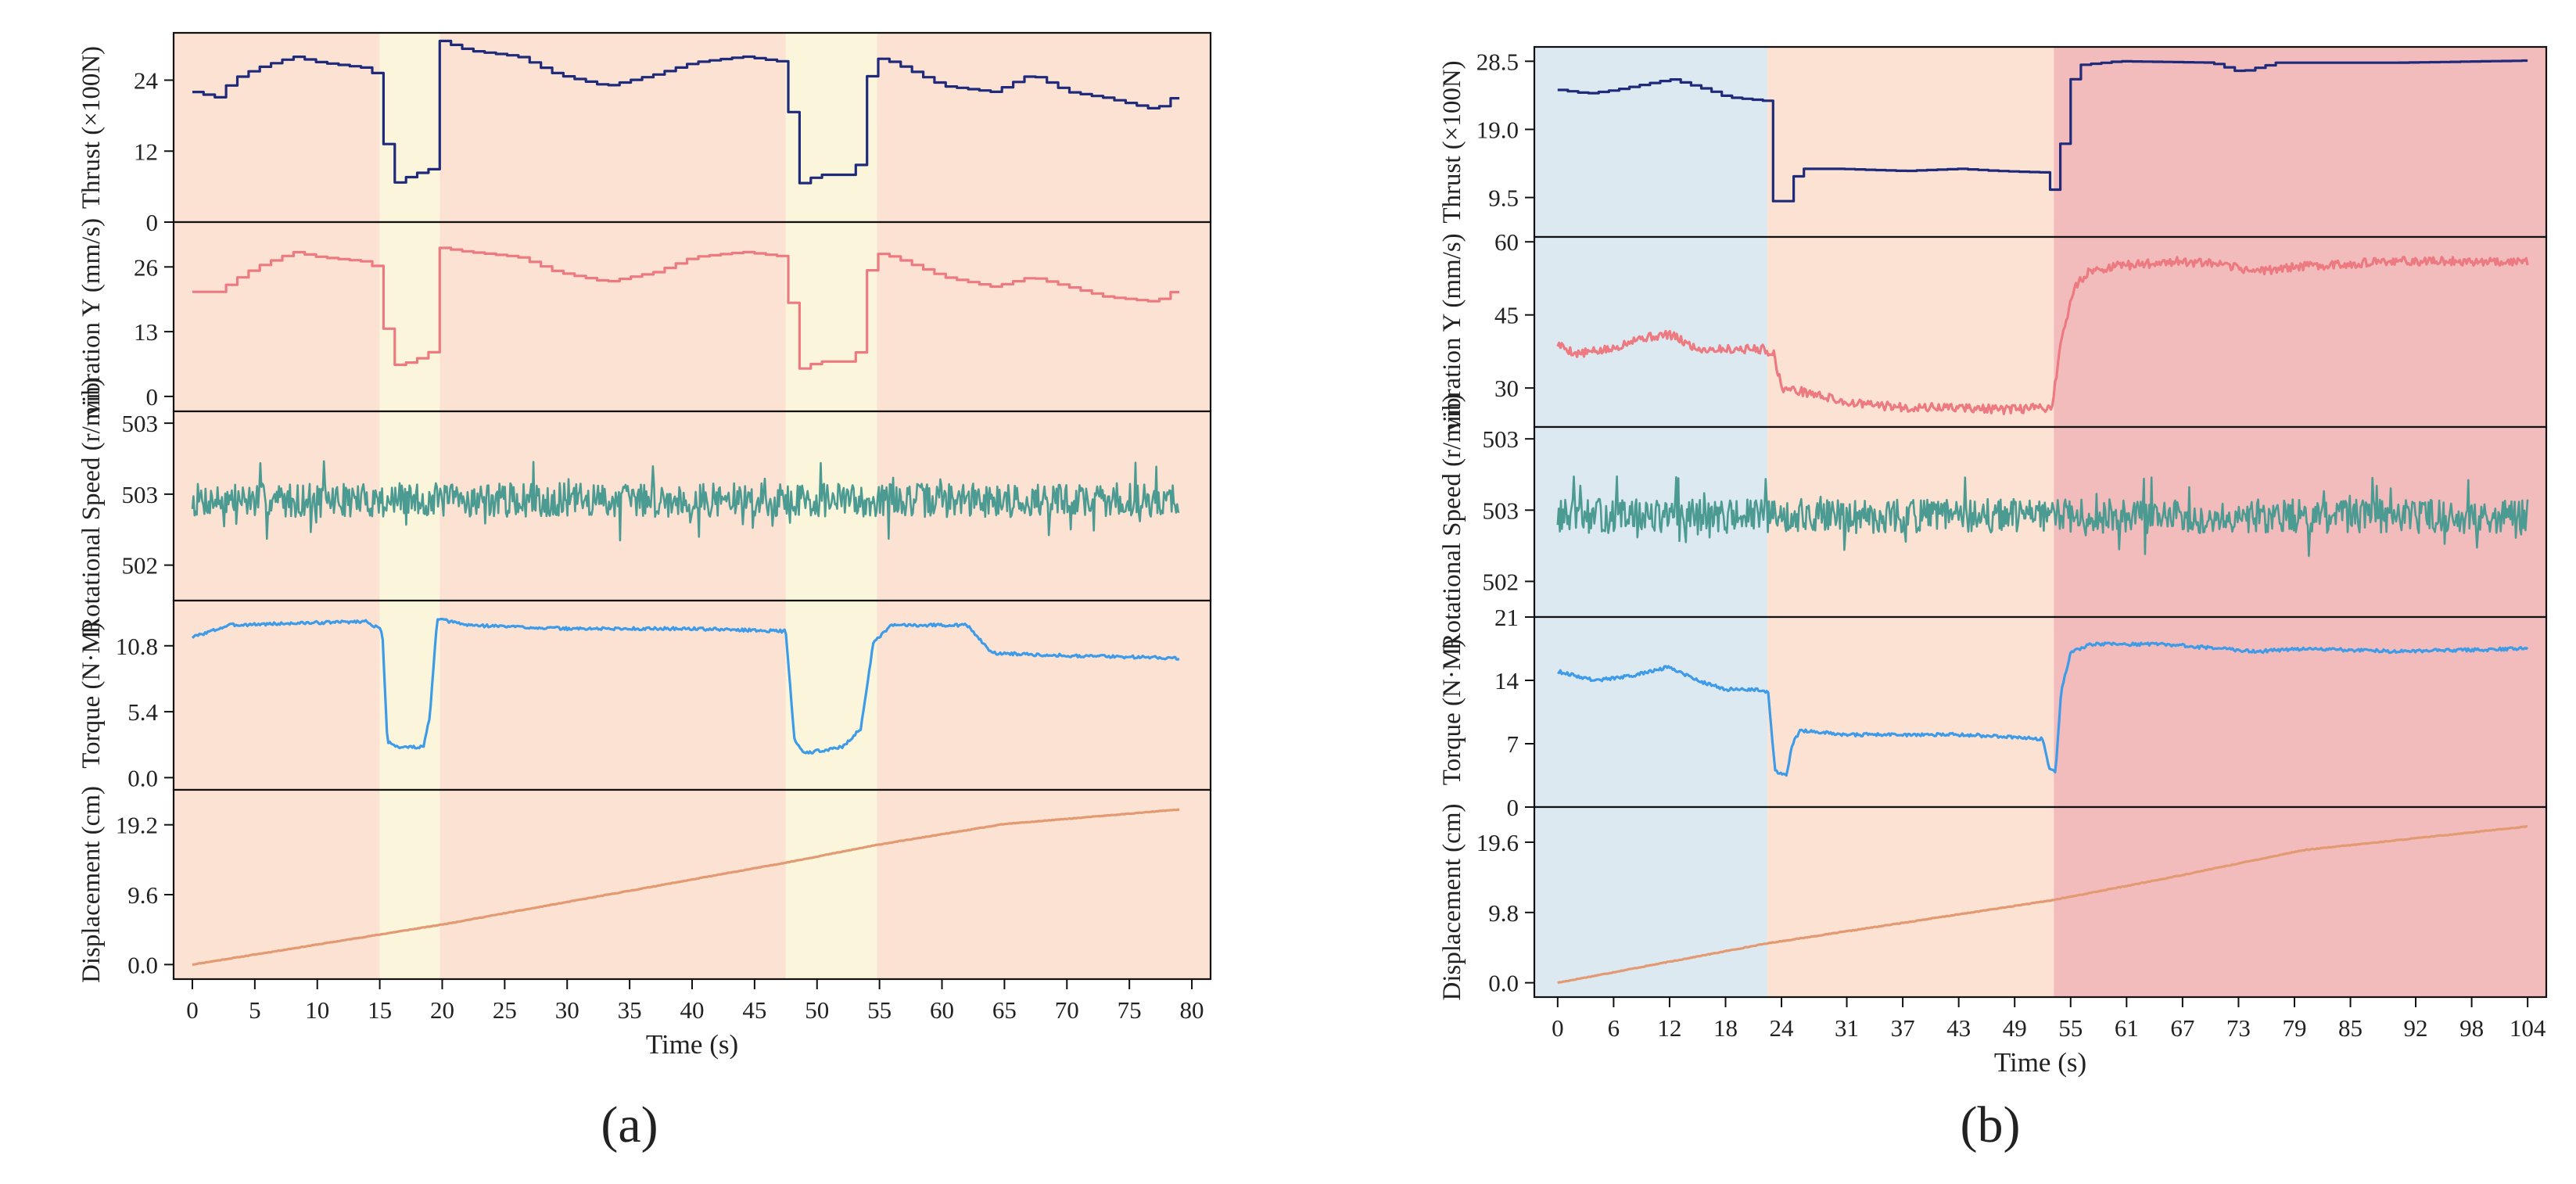 The width and height of the screenshot is (2576, 1184). Describe the element at coordinates (685, 501) in the screenshot. I see `series-speed` at that location.